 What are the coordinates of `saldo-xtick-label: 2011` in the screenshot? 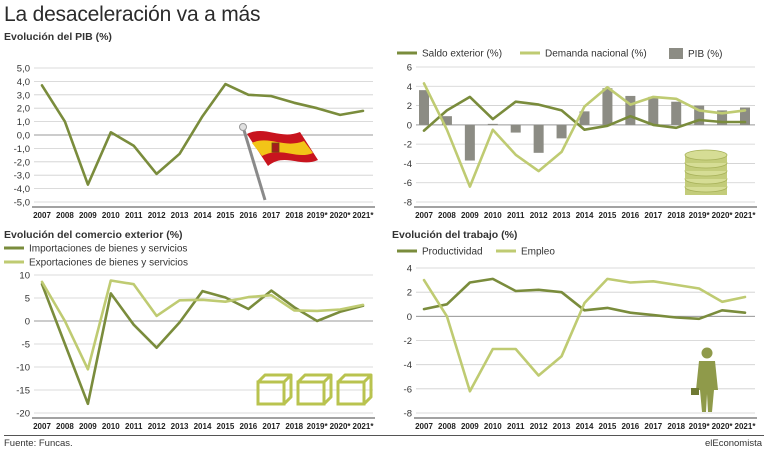 It's located at (516, 215).